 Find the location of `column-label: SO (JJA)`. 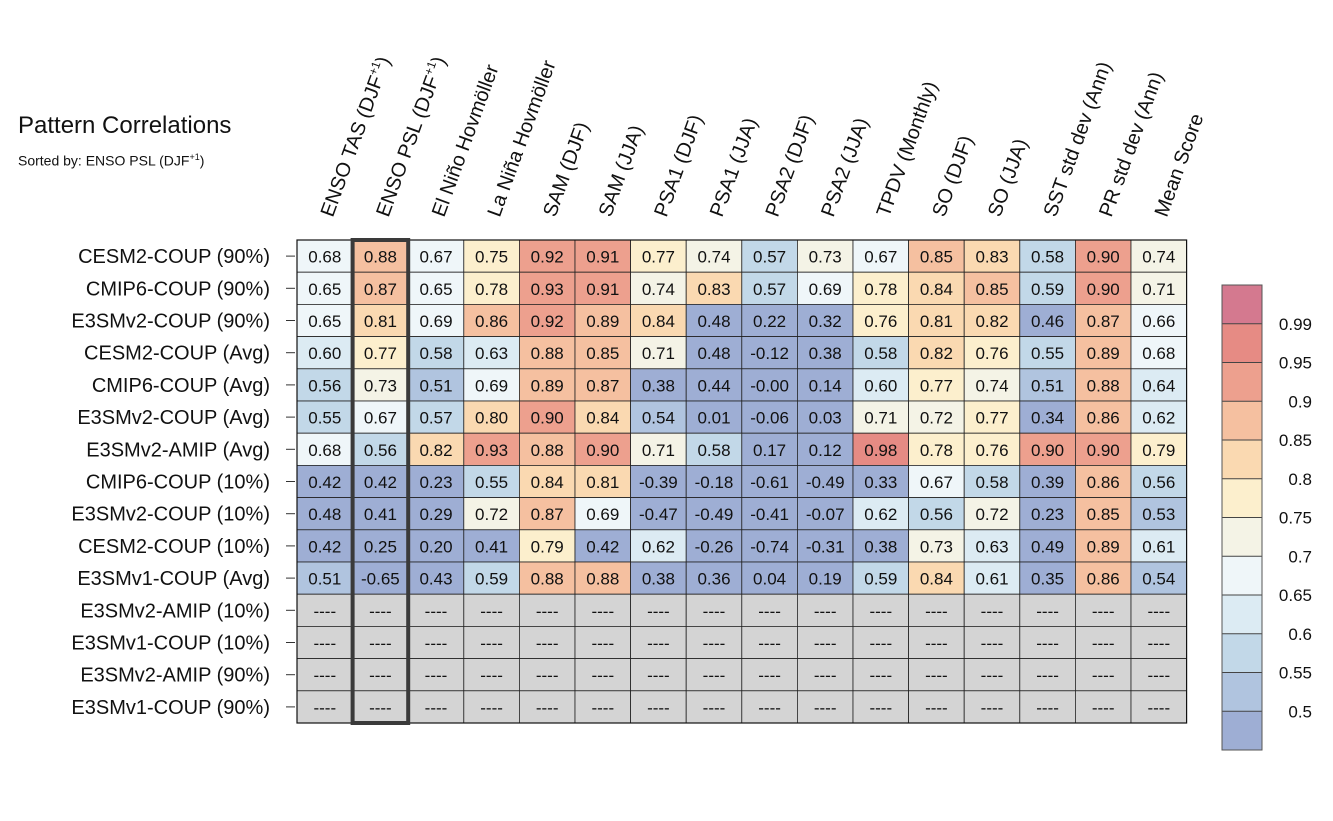

column-label: SO (JJA) is located at coordinates (1008, 178).